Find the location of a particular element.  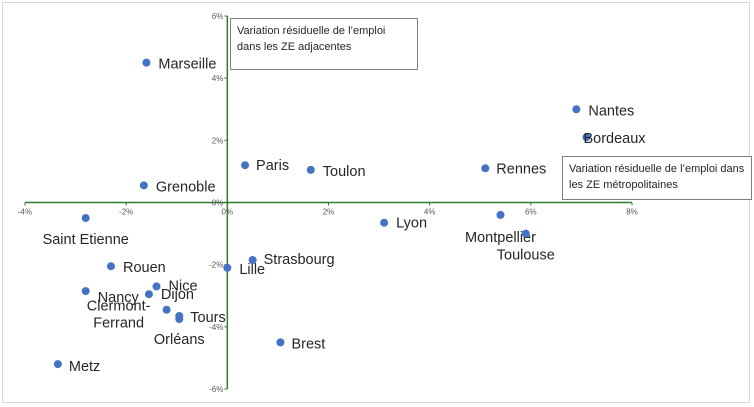

y-tick-label: 6% is located at coordinates (218, 16).